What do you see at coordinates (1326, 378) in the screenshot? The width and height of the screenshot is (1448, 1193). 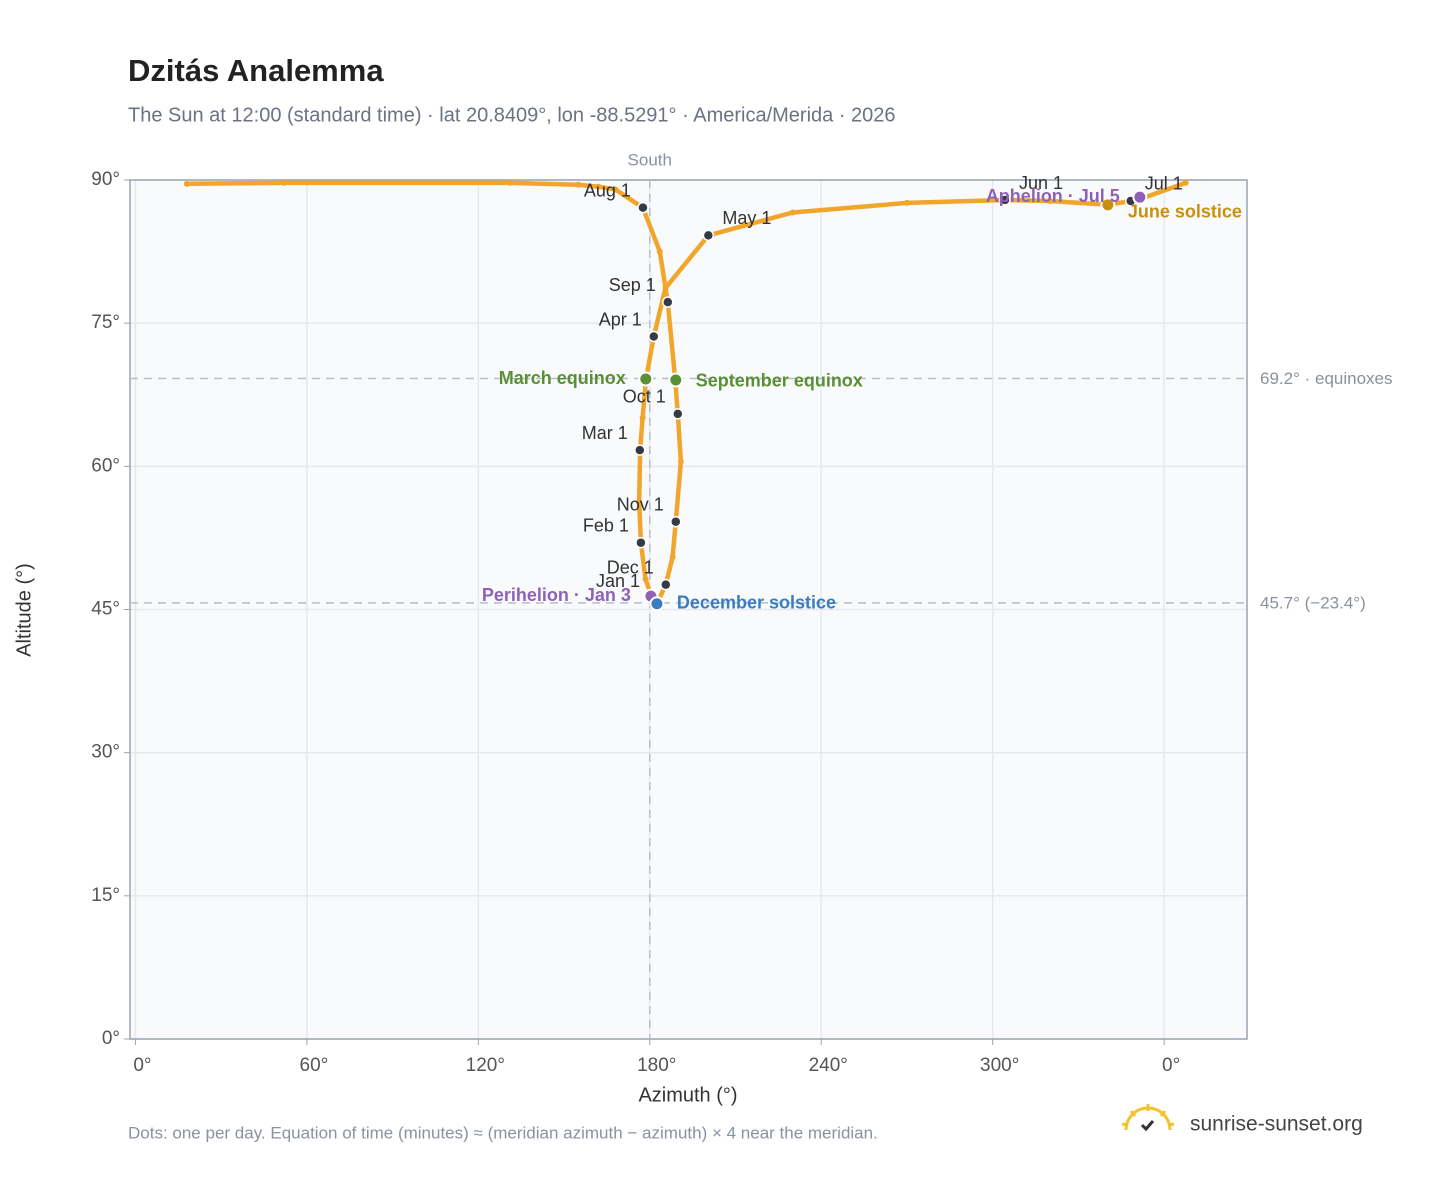 I see `reference-label: 69.2° · equinoxes` at bounding box center [1326, 378].